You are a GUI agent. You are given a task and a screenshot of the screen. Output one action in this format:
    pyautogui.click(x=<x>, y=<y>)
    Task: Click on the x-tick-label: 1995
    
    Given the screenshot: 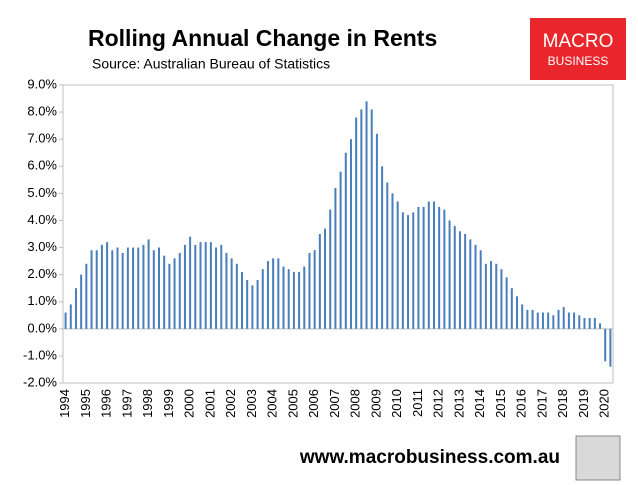 What is the action you would take?
    pyautogui.click(x=85, y=403)
    